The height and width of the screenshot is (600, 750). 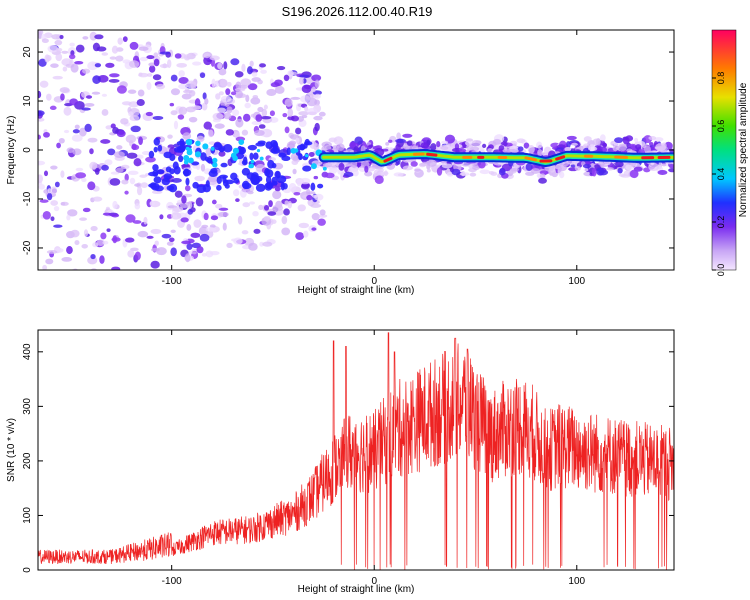 What do you see at coordinates (261, 158) in the screenshot?
I see `spectrogram-blob-cyan` at bounding box center [261, 158].